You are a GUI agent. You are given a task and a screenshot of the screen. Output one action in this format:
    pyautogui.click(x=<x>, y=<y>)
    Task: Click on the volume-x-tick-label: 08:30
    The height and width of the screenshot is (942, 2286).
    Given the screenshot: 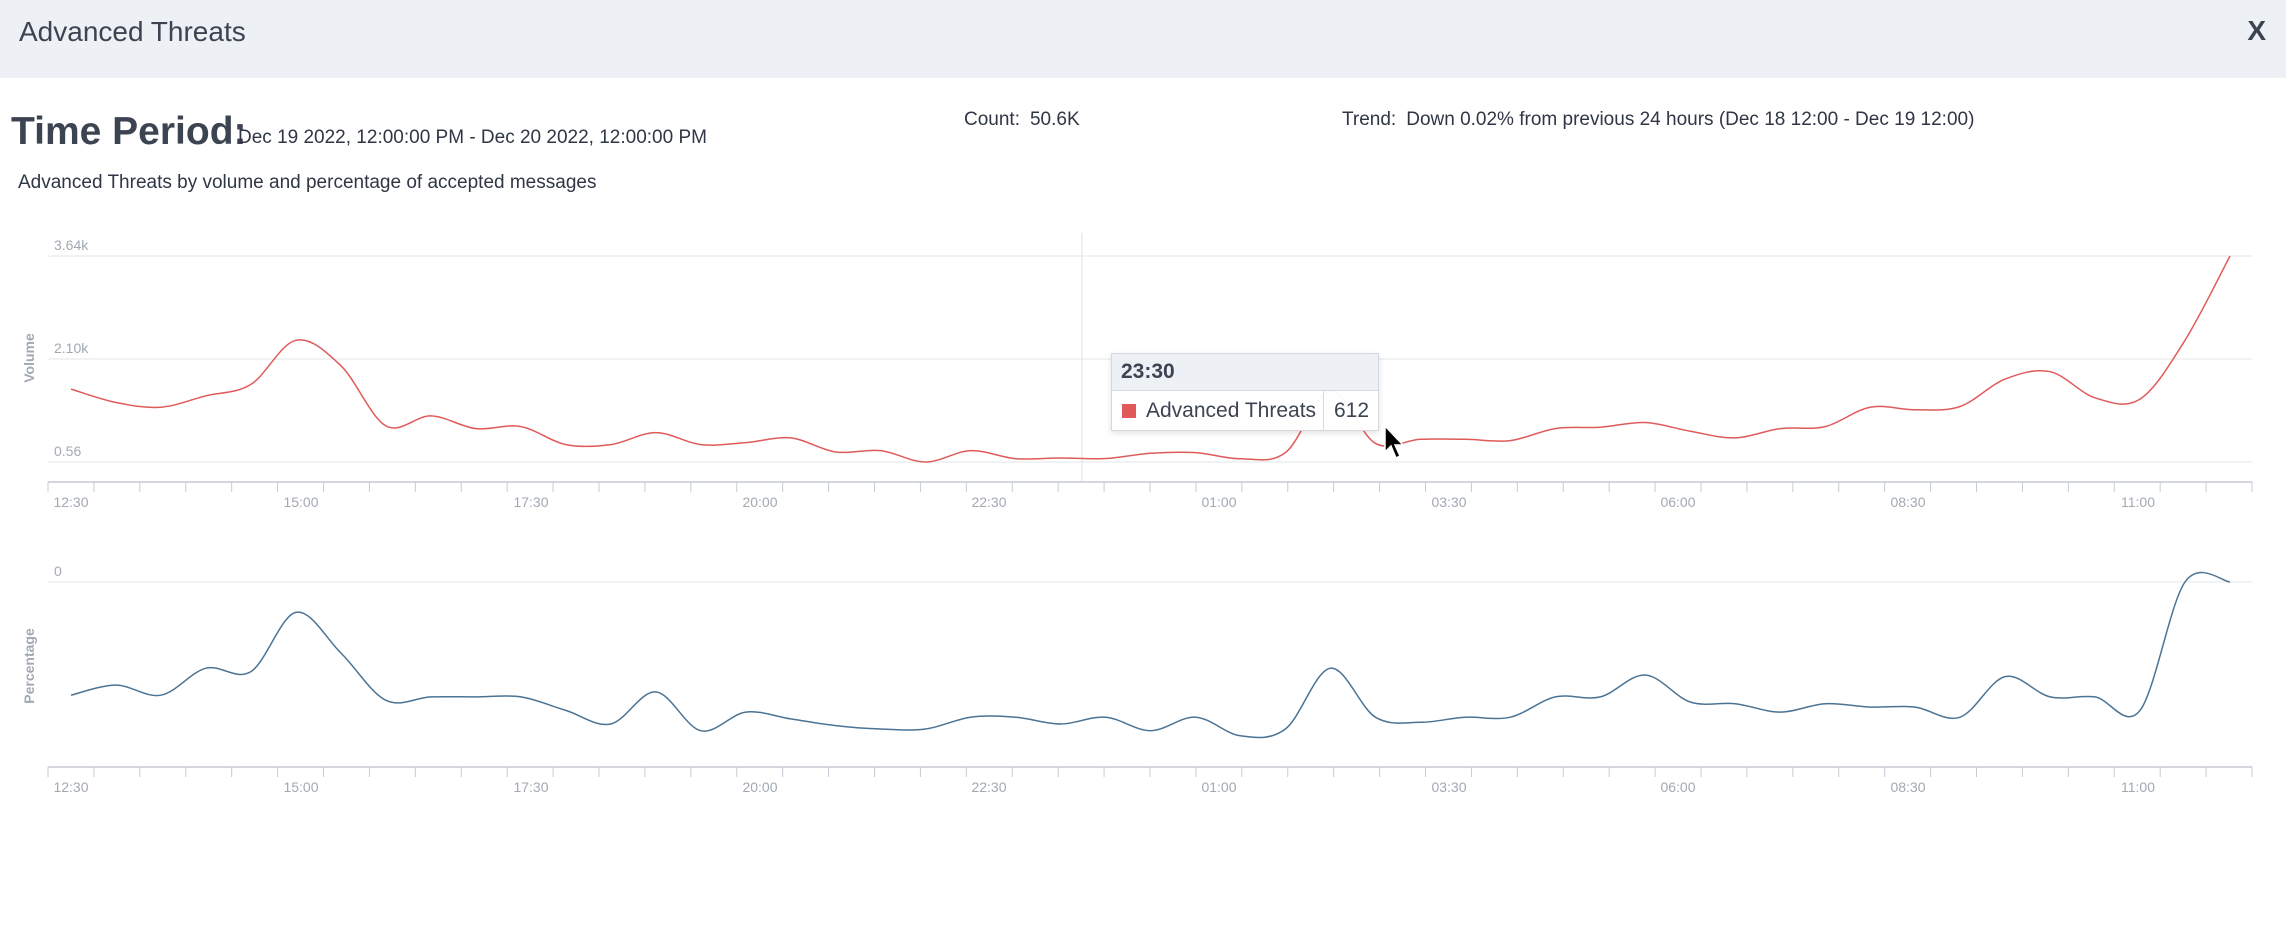 What is the action you would take?
    pyautogui.click(x=1907, y=502)
    